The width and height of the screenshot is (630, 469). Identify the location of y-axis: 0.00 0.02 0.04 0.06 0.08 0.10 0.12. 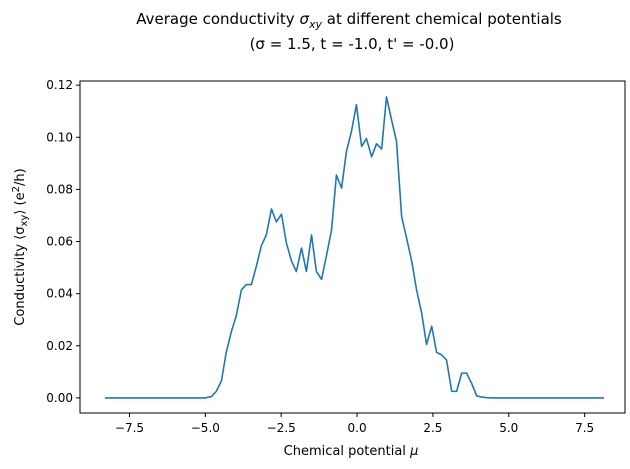
(63, 241).